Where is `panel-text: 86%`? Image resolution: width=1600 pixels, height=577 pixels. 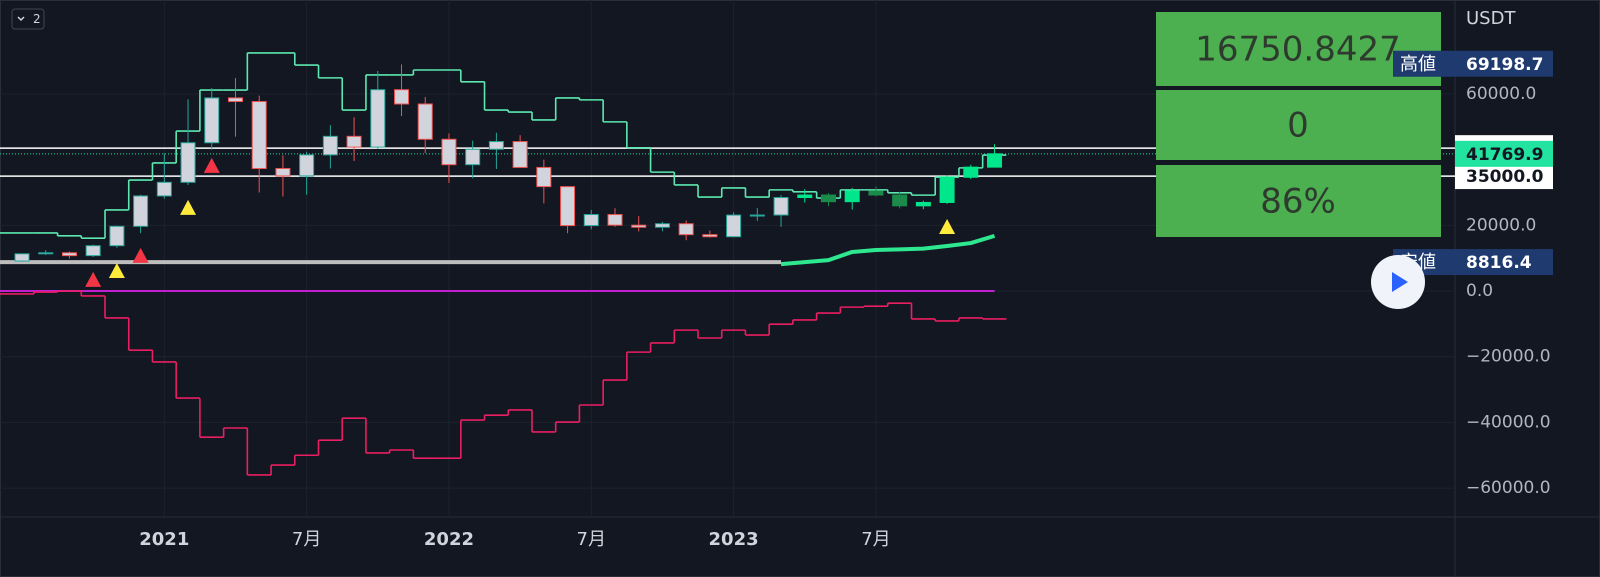 panel-text: 86% is located at coordinates (1298, 202).